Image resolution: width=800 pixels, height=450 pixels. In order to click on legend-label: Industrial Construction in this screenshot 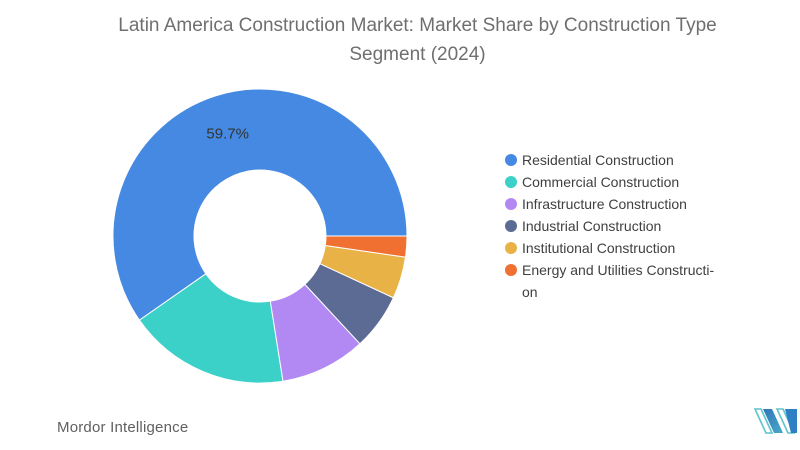, I will do `click(592, 226)`.